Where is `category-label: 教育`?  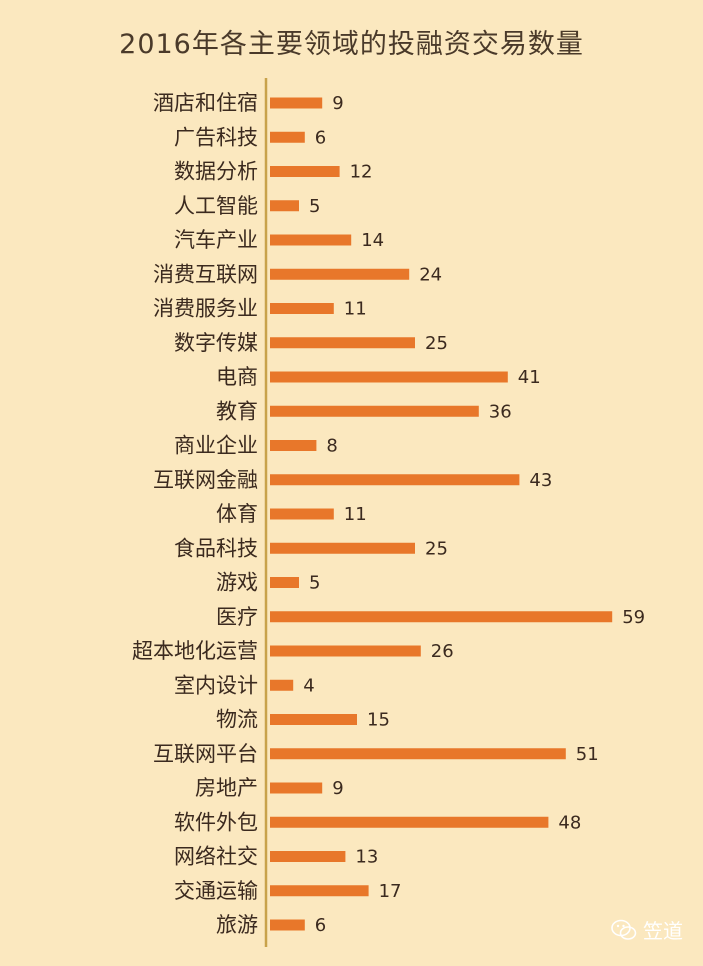
category-label: 教育 is located at coordinates (237, 411).